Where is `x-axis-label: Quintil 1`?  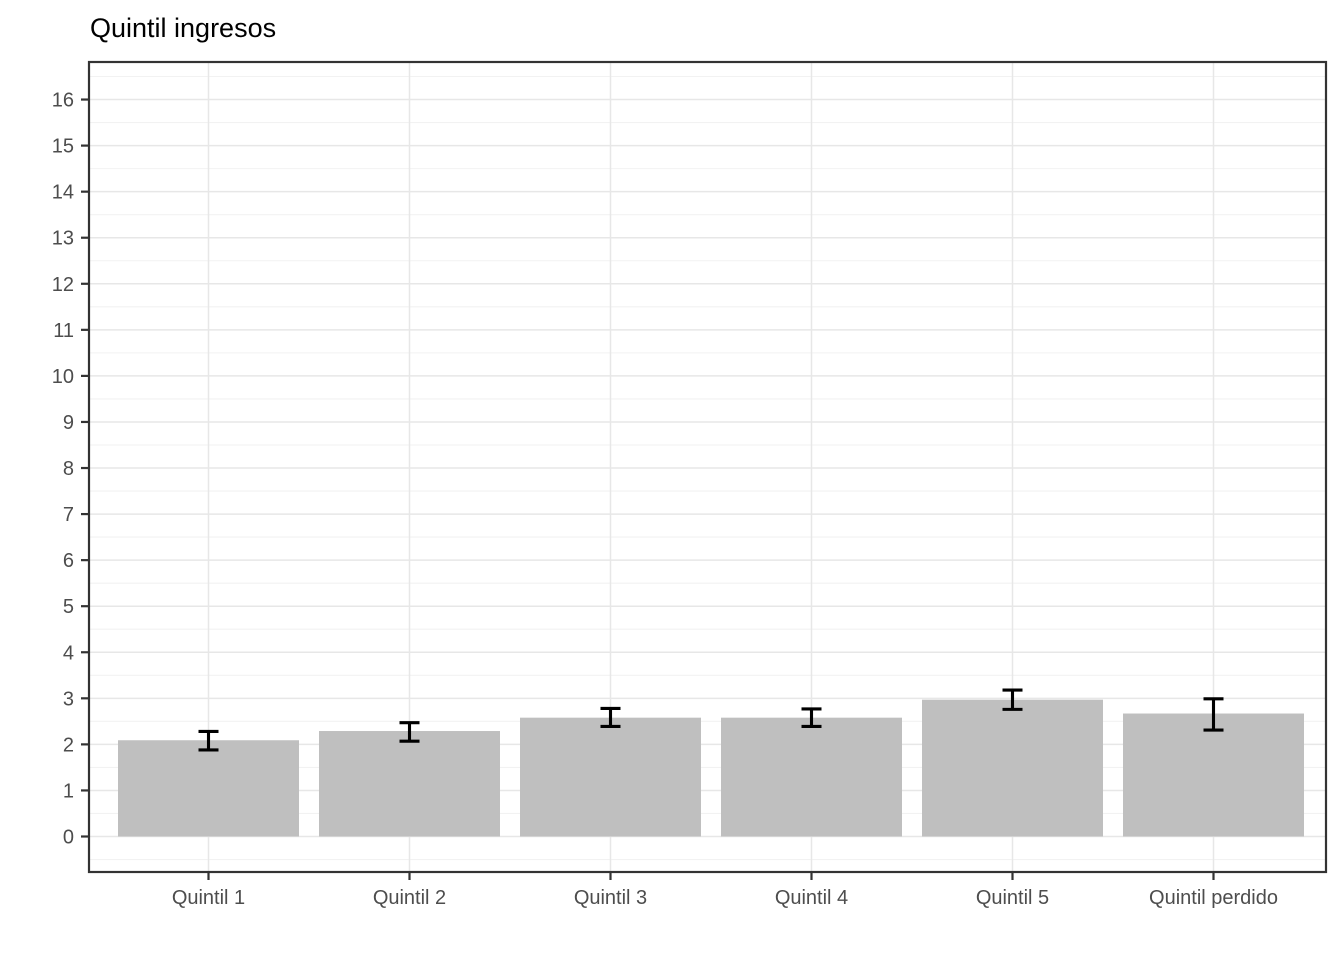
x-axis-label: Quintil 1 is located at coordinates (208, 898).